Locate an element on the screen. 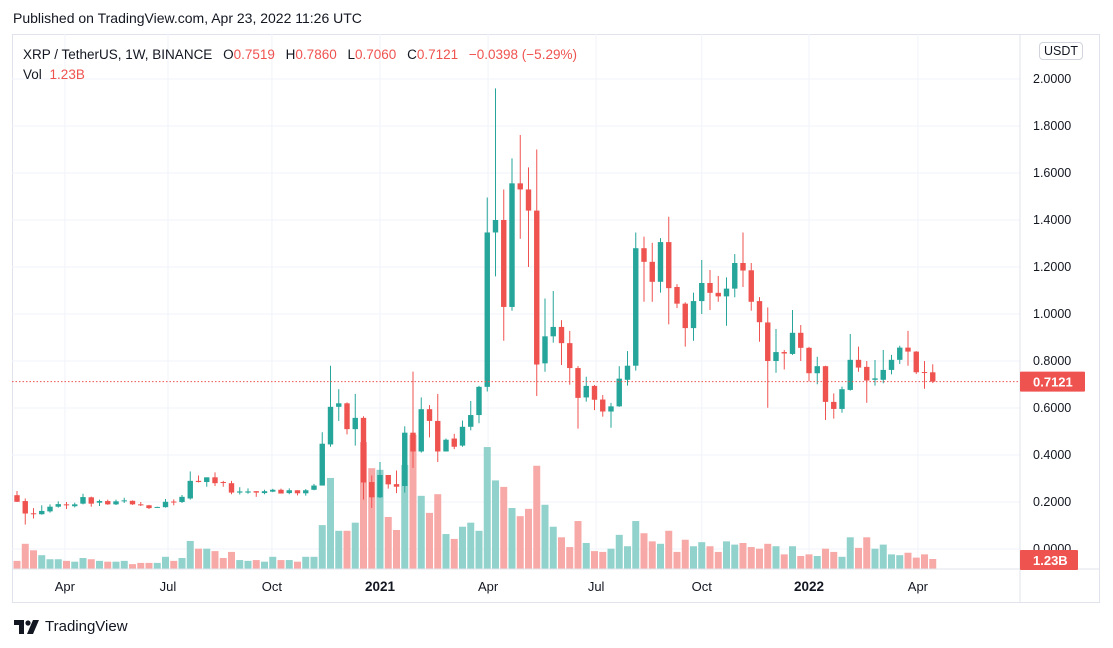  price-tick-label: 0.4000 is located at coordinates (1052, 455).